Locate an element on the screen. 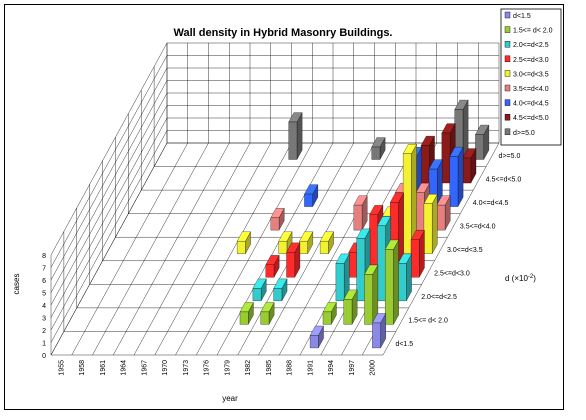  legend-label: 3.5<=d<4.0 is located at coordinates (531, 89).